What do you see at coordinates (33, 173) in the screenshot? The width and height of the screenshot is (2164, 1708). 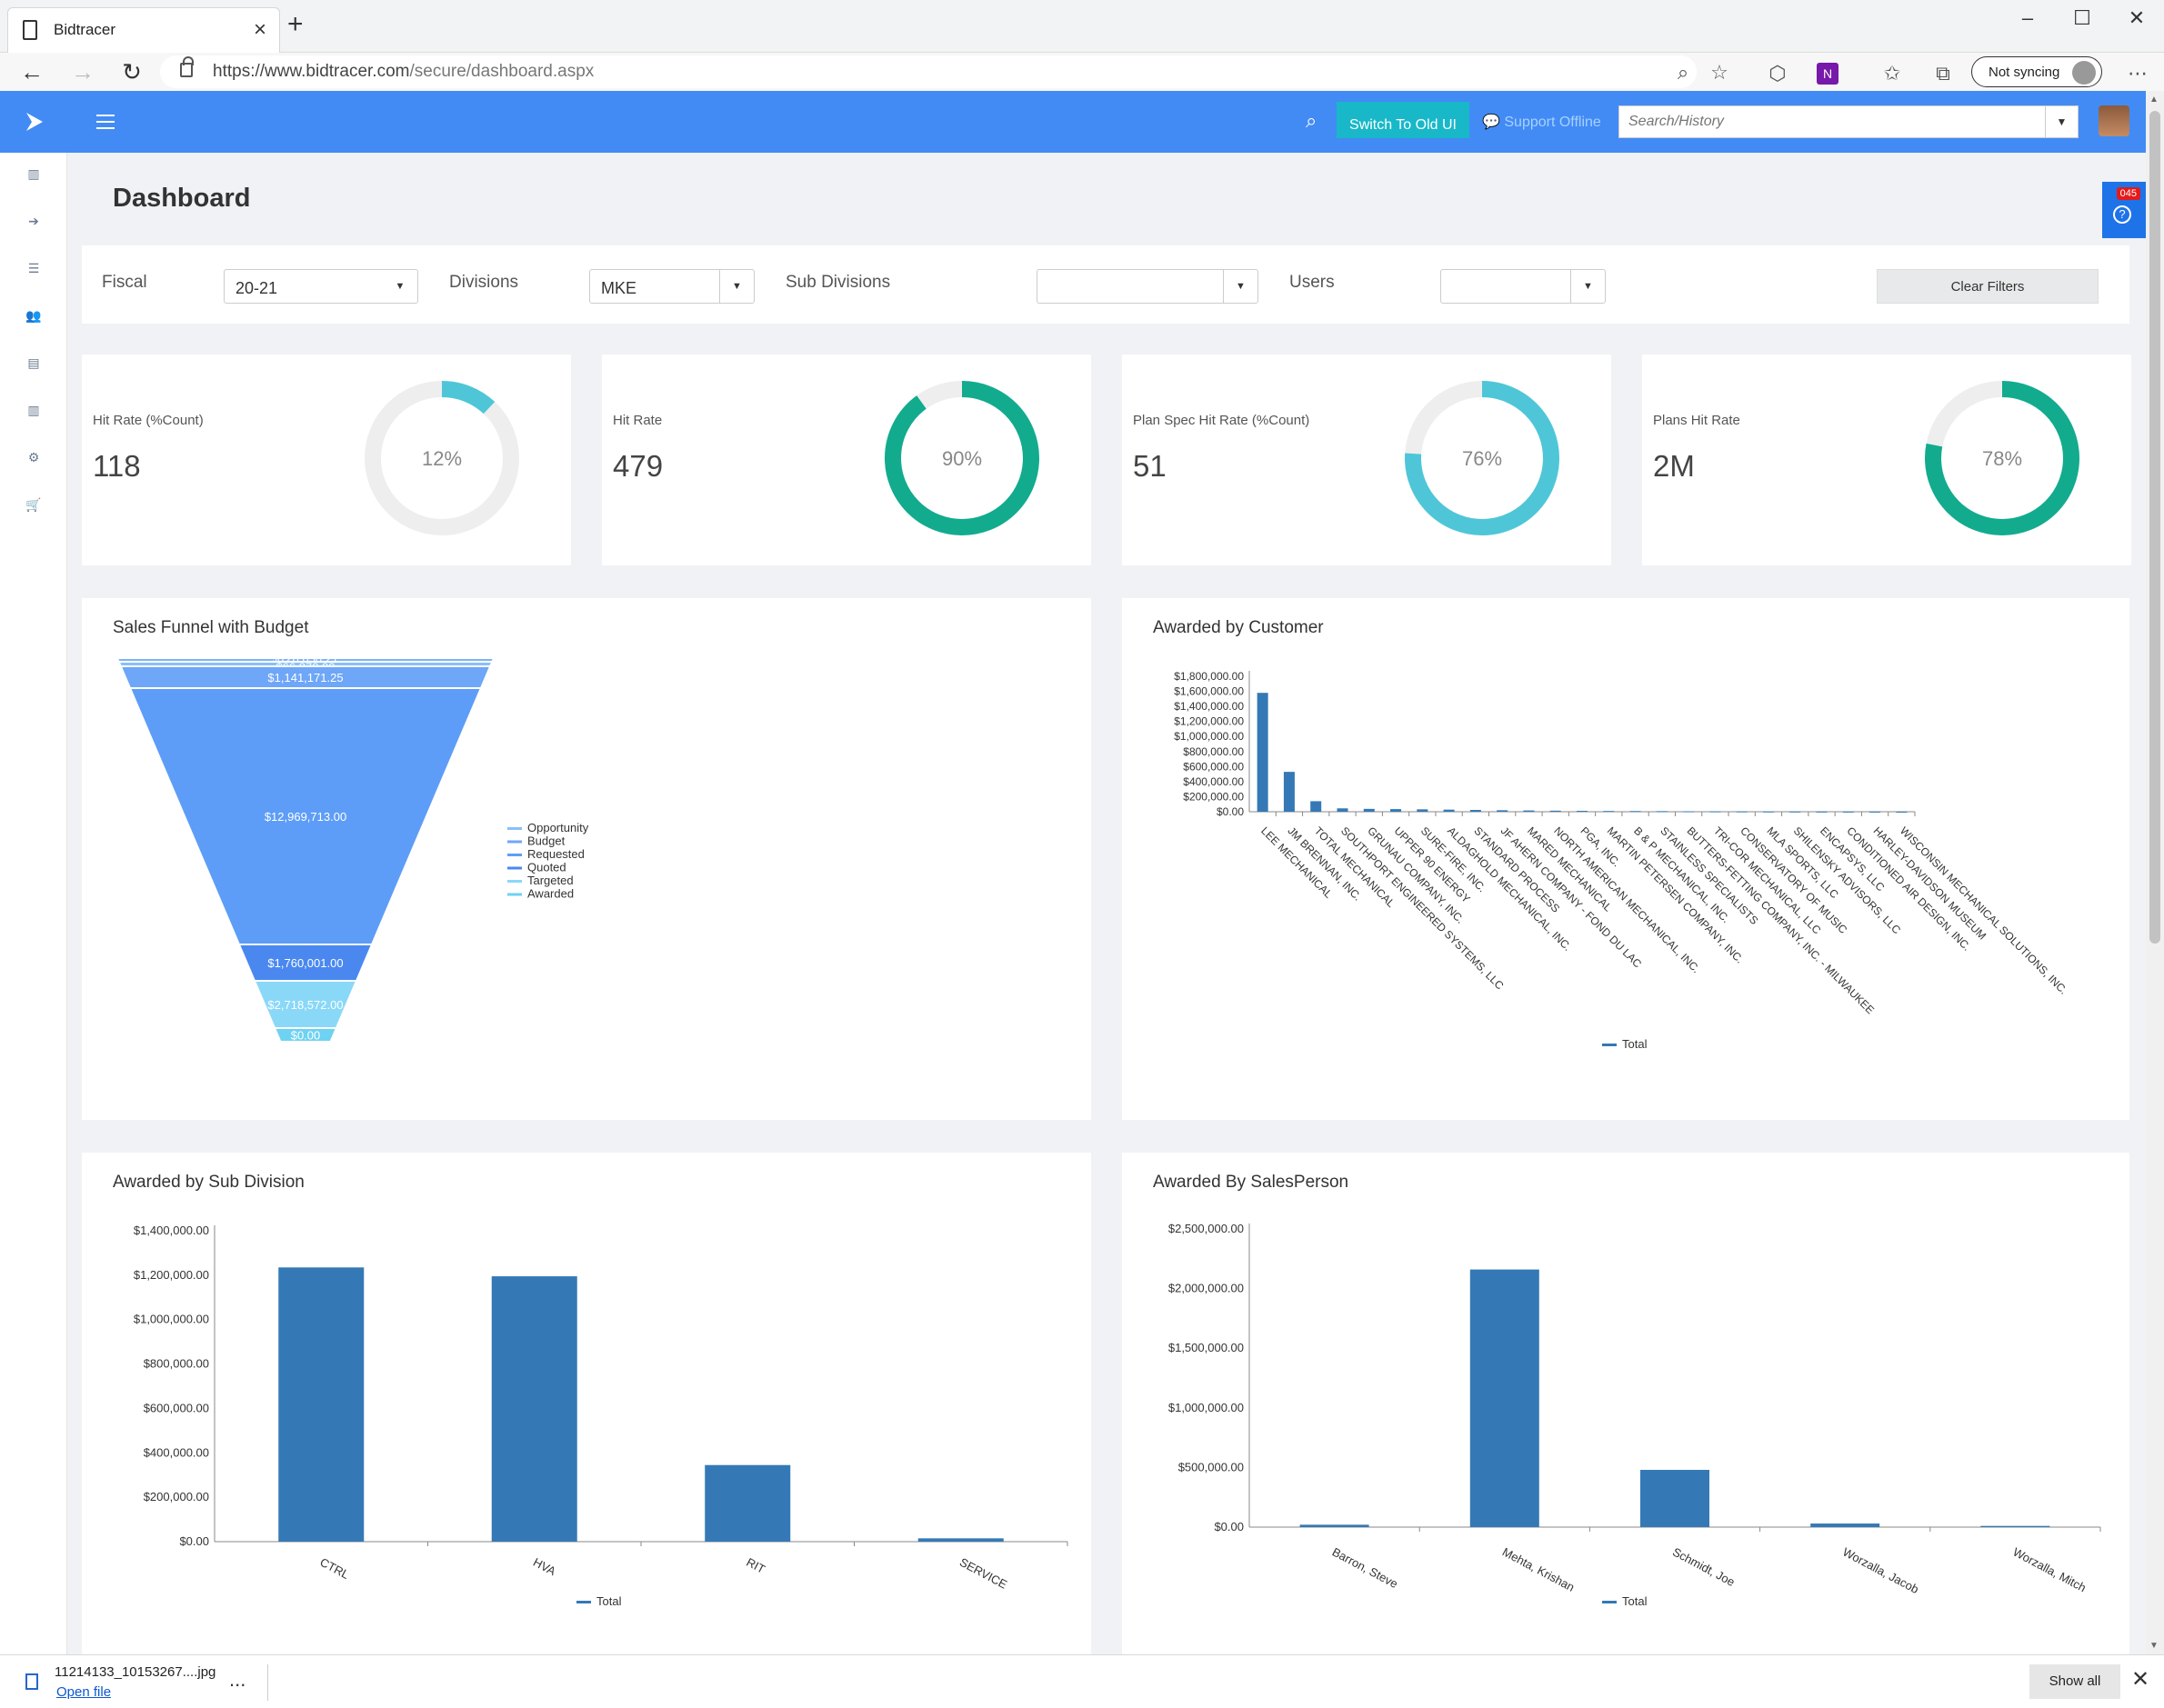 I see `sidebar-chart-icon: ▥` at bounding box center [33, 173].